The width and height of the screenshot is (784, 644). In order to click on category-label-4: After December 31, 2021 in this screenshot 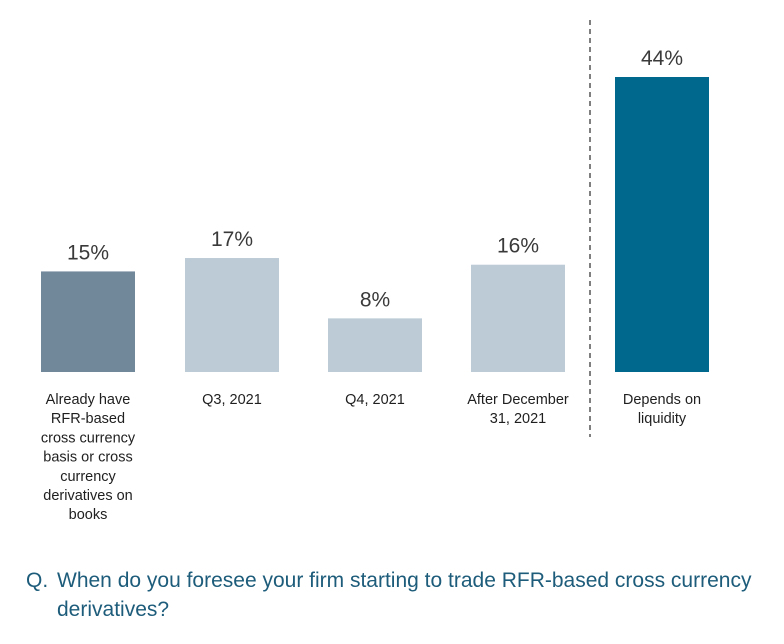, I will do `click(518, 409)`.